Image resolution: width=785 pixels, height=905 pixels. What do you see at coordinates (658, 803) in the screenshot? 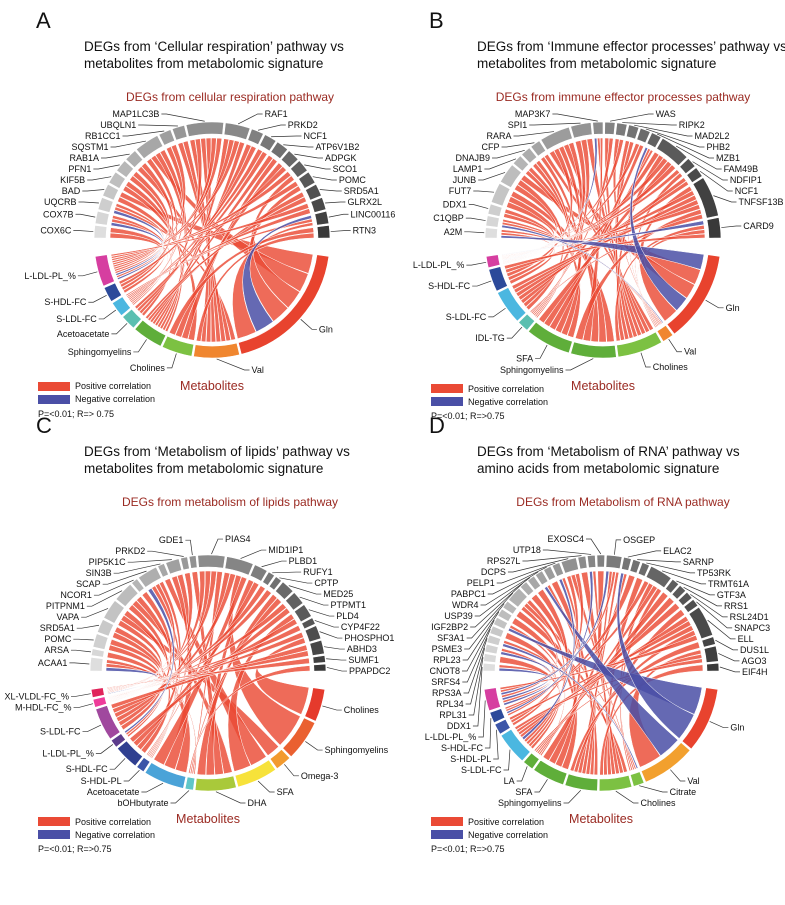
I see `metabolite-label: Cholines` at bounding box center [658, 803].